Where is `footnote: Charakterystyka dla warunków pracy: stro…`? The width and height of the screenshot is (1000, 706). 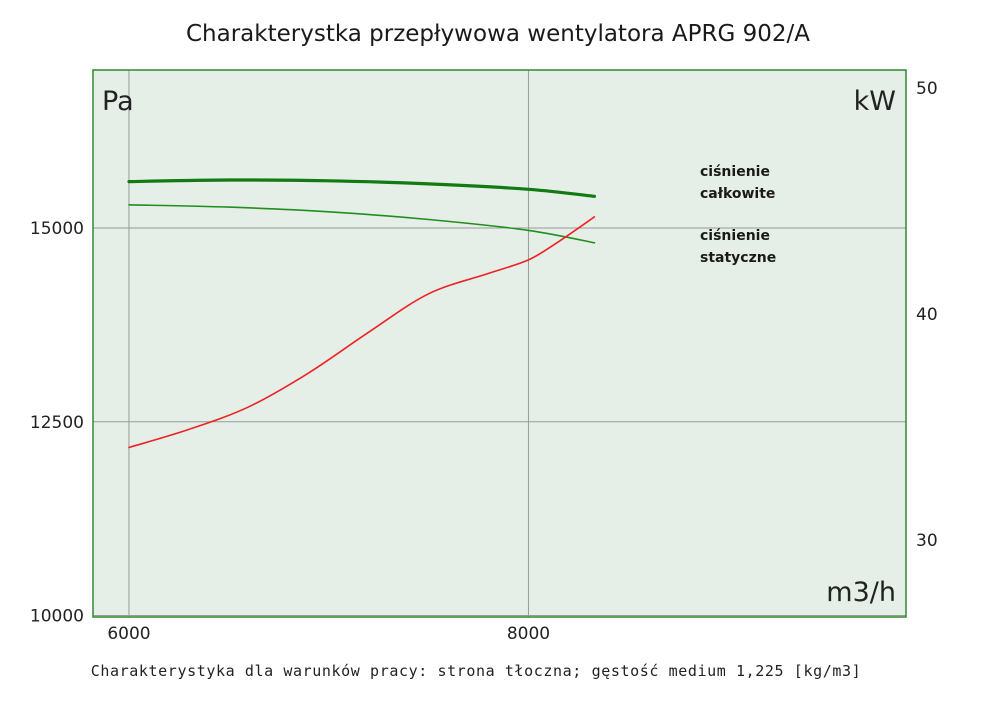 footnote: Charakterystyka dla warunków pracy: stro… is located at coordinates (476, 671).